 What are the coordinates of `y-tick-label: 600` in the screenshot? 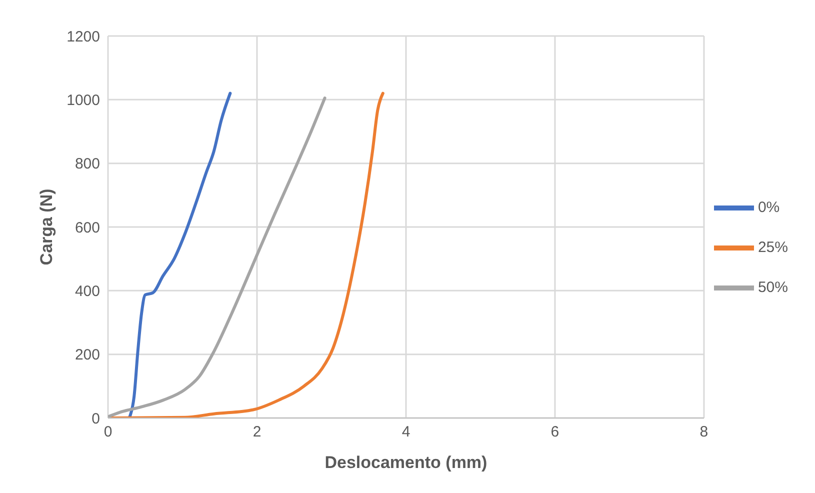 It's located at (87, 227).